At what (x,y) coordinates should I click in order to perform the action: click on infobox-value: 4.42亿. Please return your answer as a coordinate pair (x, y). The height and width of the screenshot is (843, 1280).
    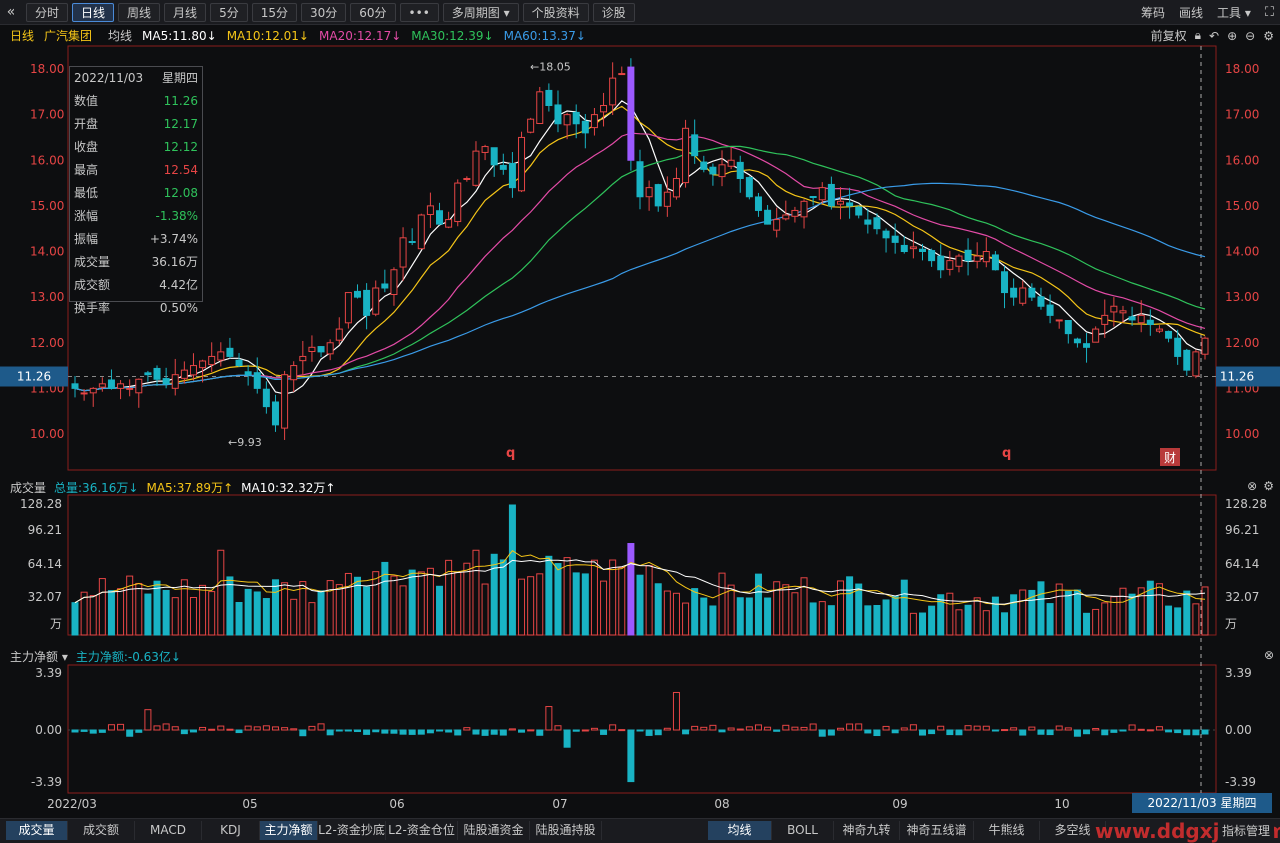
    Looking at the image, I should click on (178, 285).